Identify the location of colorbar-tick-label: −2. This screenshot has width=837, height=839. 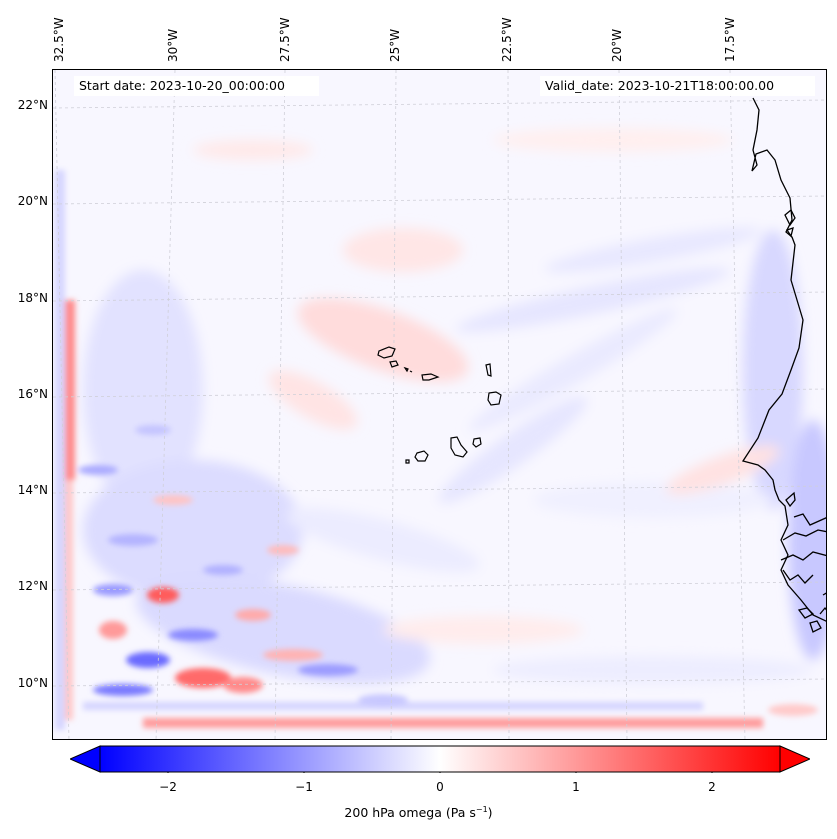
(168, 787).